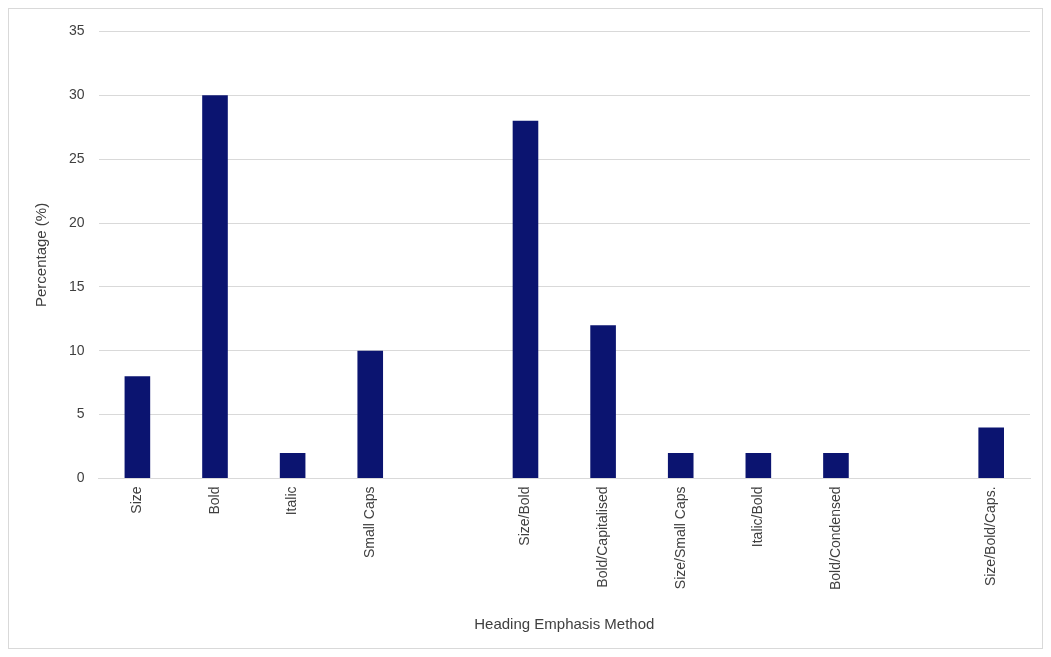 The width and height of the screenshot is (1051, 657). What do you see at coordinates (76, 94) in the screenshot?
I see `y-tick-label: 30` at bounding box center [76, 94].